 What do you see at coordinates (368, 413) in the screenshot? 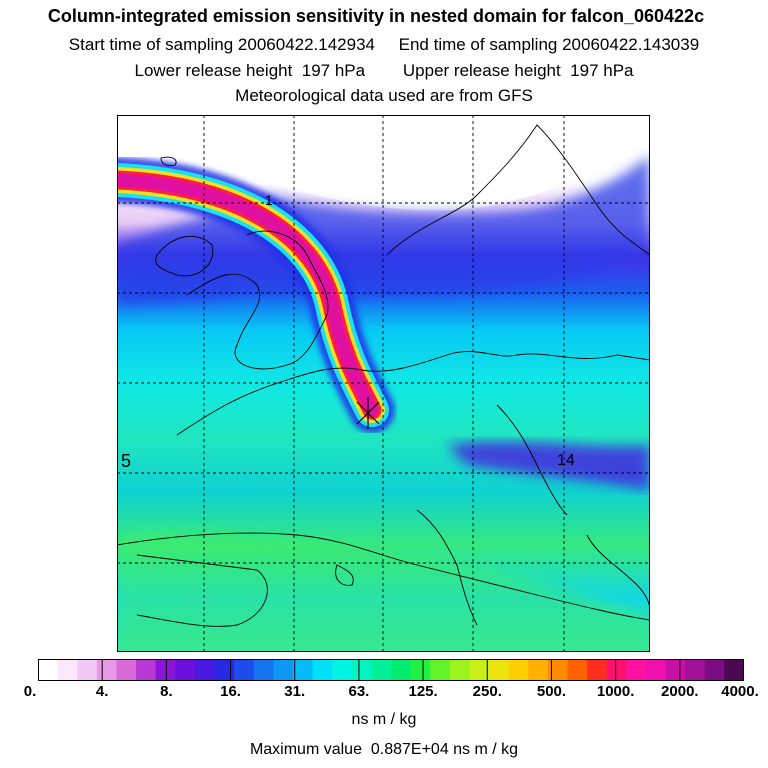
I see `release-point-marker` at bounding box center [368, 413].